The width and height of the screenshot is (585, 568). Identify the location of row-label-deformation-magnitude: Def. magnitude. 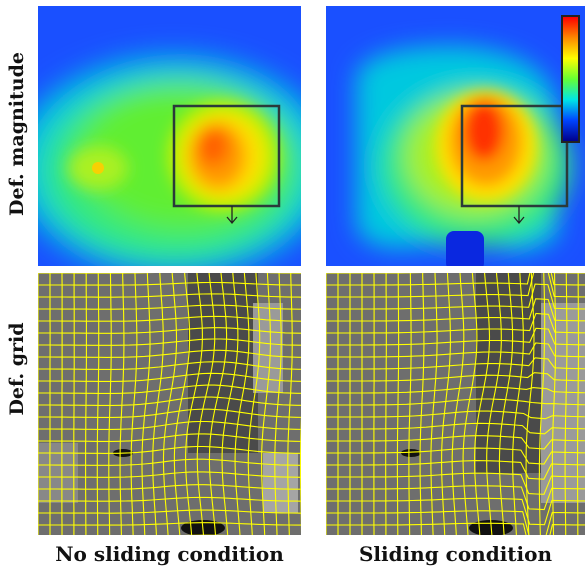
(17, 134).